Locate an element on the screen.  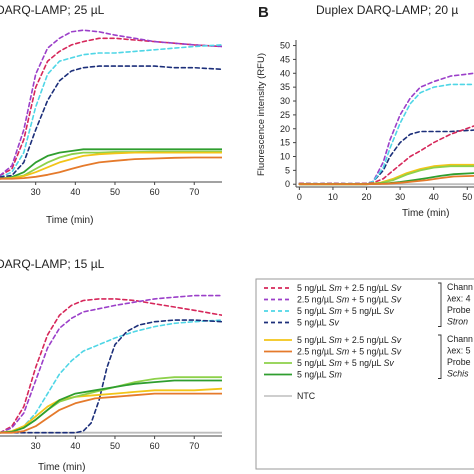
y-tick-label: 10 is located at coordinates (285, 156).